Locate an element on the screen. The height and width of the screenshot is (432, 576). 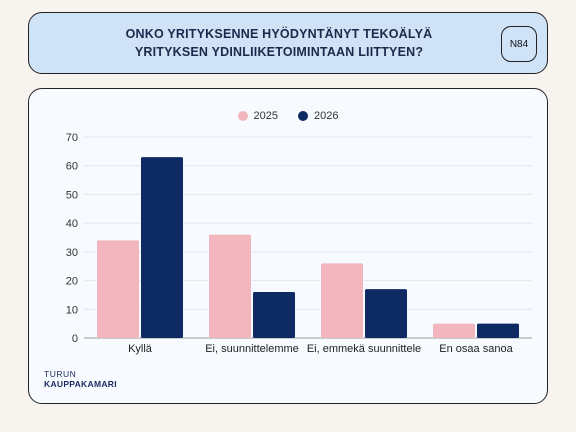
legend-swatch-2025 is located at coordinates (242, 116).